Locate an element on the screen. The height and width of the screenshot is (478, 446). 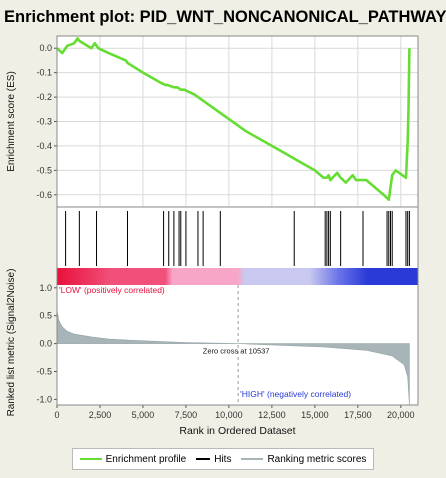
es-y-tick-label: -0.4 is located at coordinates (44, 146).